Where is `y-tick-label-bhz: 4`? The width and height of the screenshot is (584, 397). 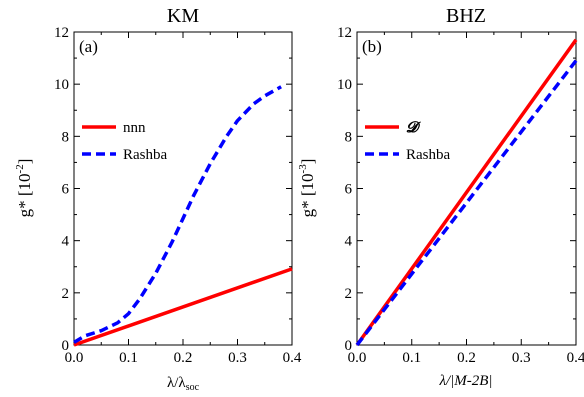
y-tick-label-bhz: 4 is located at coordinates (349, 242).